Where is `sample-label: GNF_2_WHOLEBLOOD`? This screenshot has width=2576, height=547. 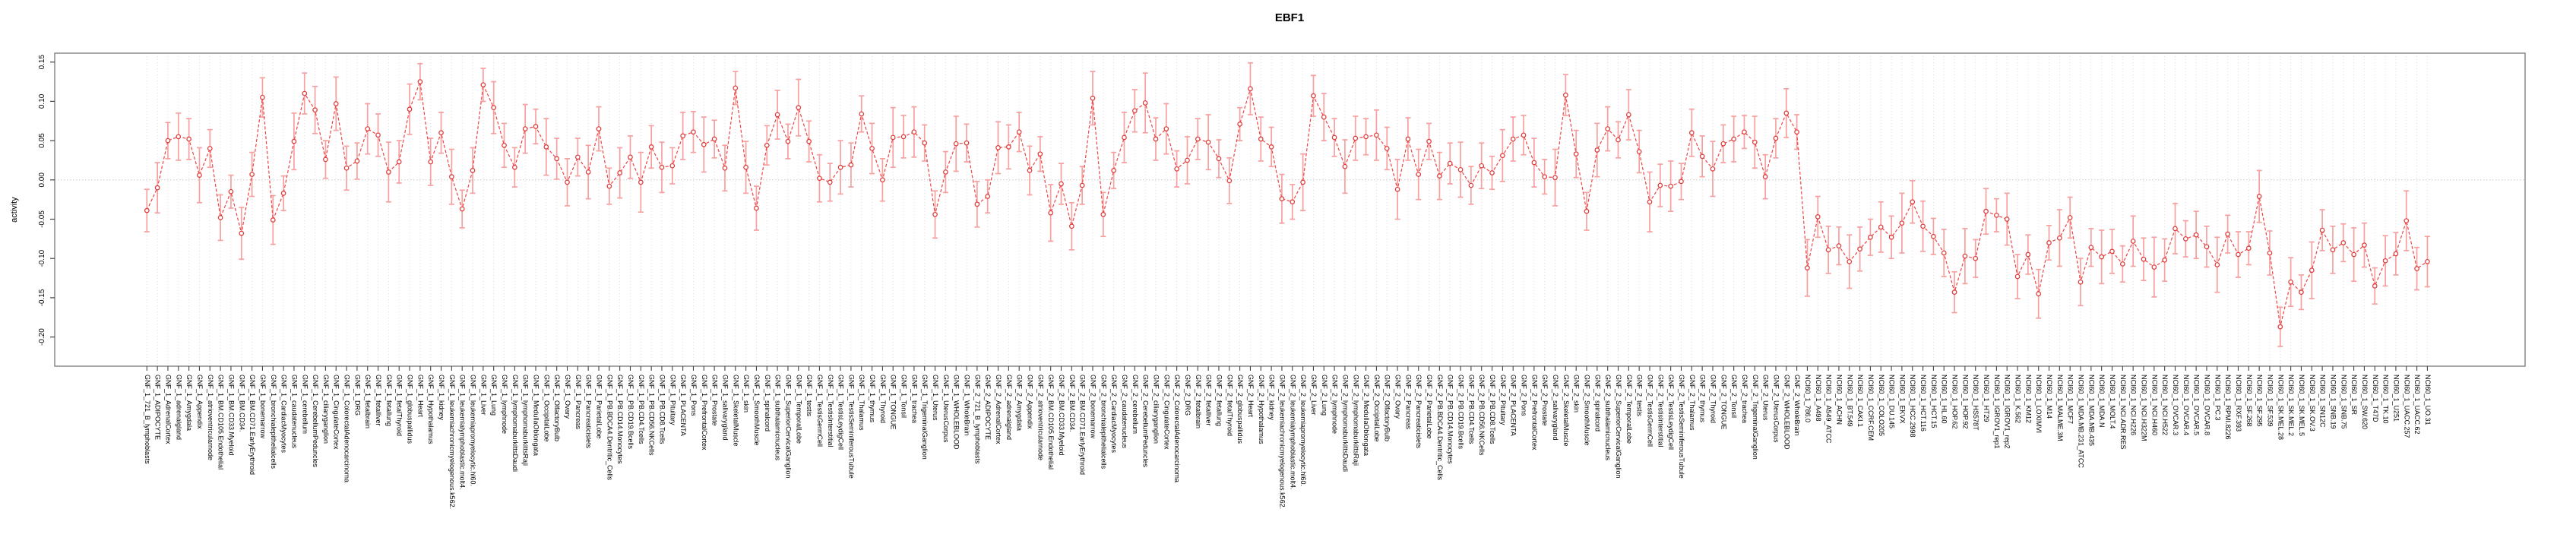 sample-label: GNF_2_WHOLEBLOOD is located at coordinates (1786, 412).